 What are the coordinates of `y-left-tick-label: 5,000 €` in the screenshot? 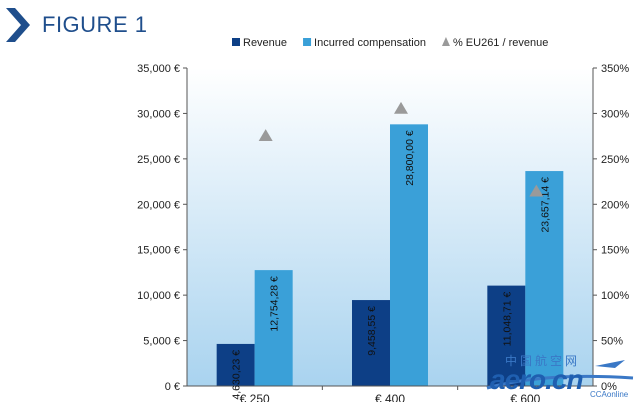 It's located at (161, 342).